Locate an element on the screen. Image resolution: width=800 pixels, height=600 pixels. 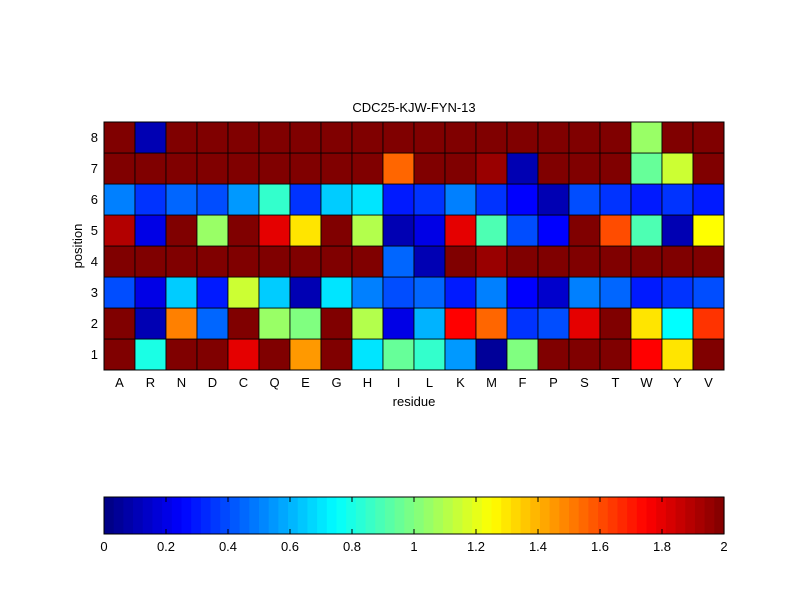
colorbar-tick-label: 0 is located at coordinates (103, 546).